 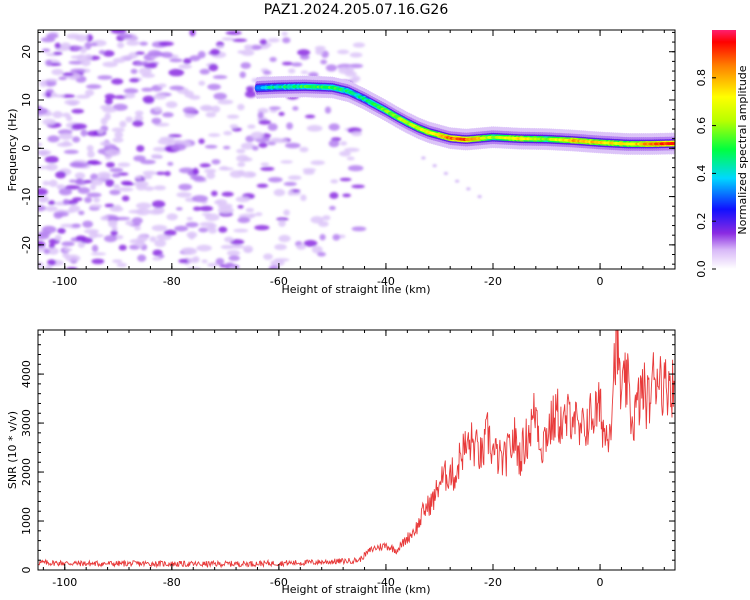 I want to click on colorbar-tick-label: 0.0, so click(x=701, y=269).